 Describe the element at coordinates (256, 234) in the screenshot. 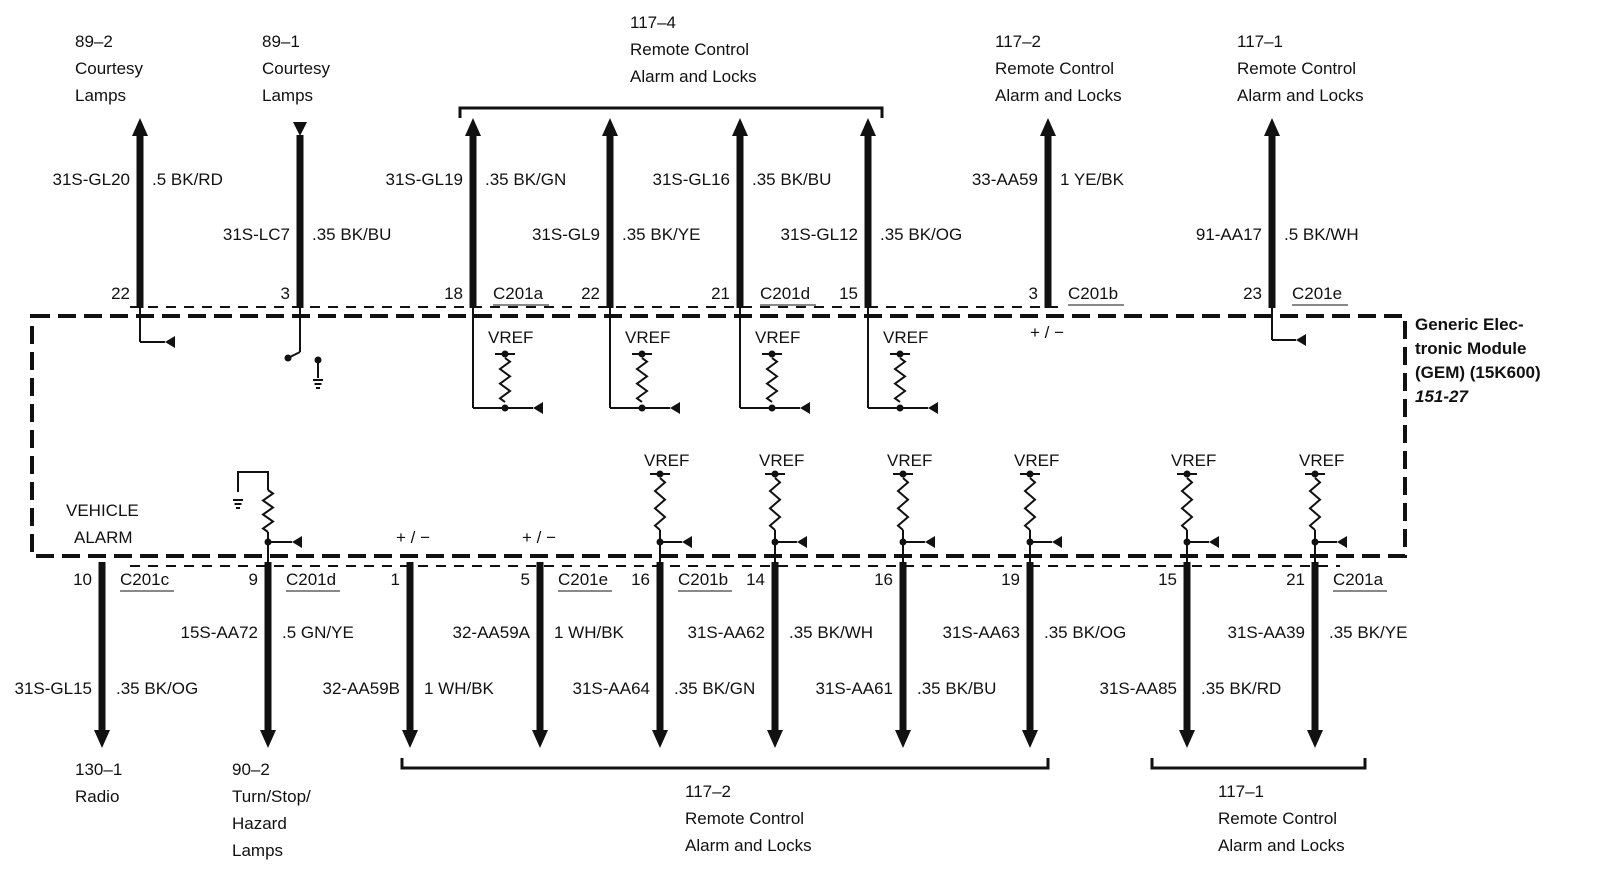

I see `circuit-label: 31S-LC7` at that location.